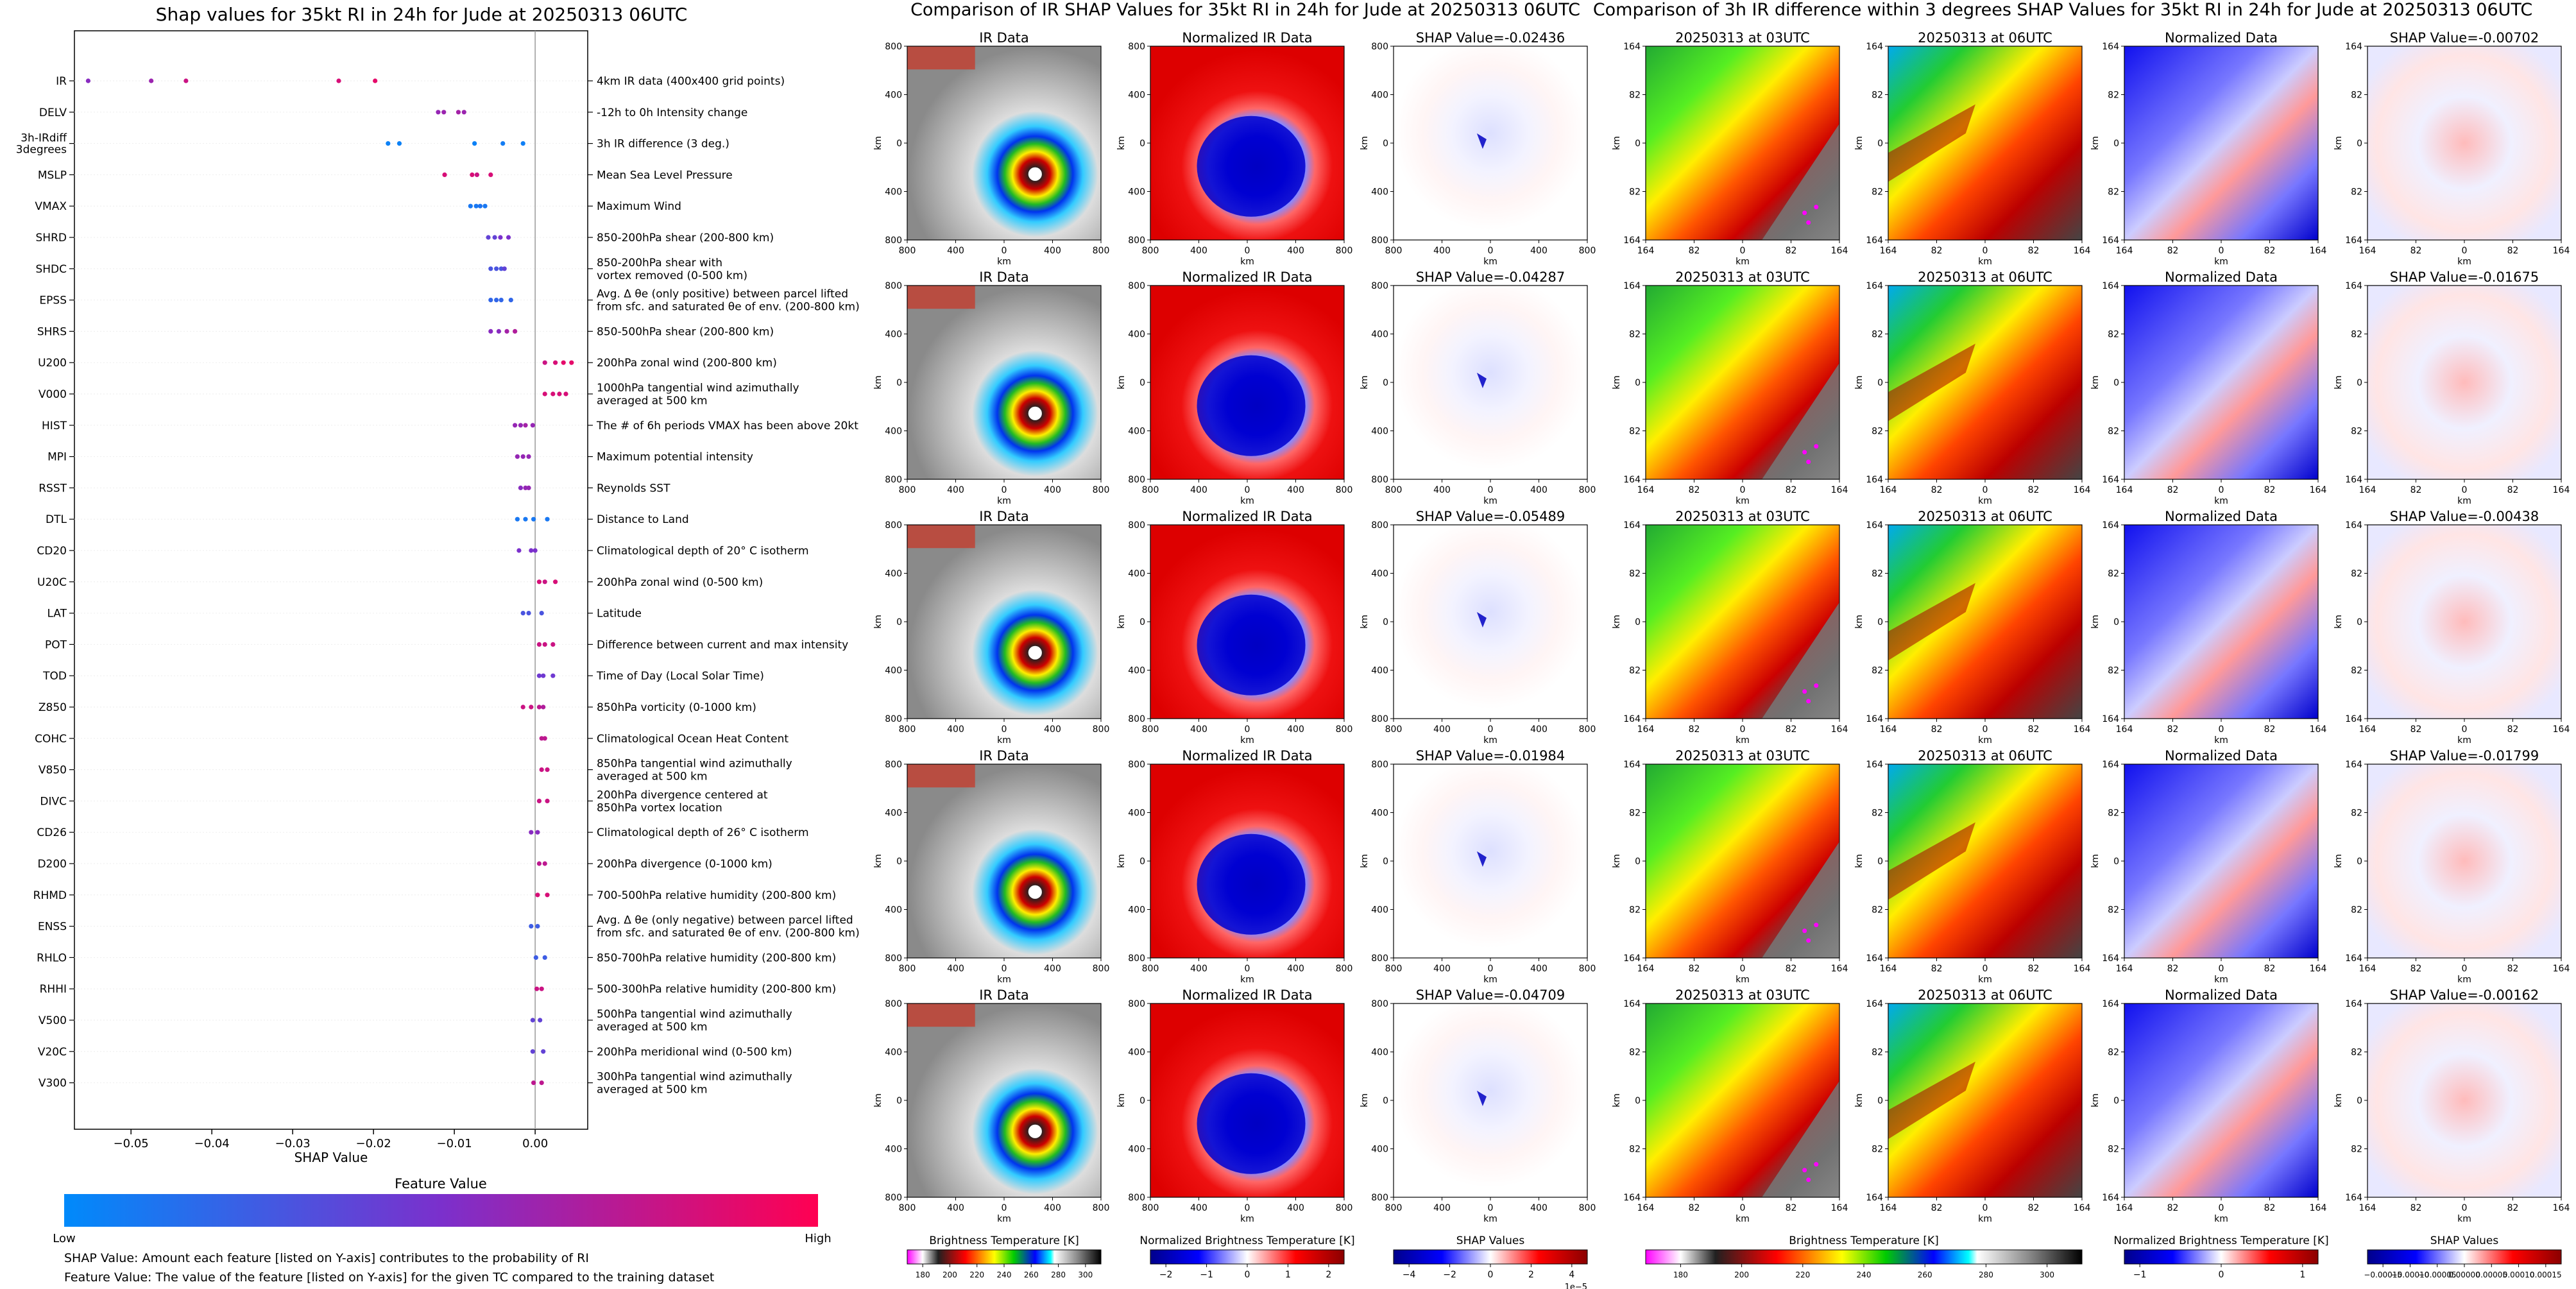 The height and width of the screenshot is (1289, 2576). What do you see at coordinates (680, 676) in the screenshot?
I see `feature-description: Time of Day (Local Solar Time)` at bounding box center [680, 676].